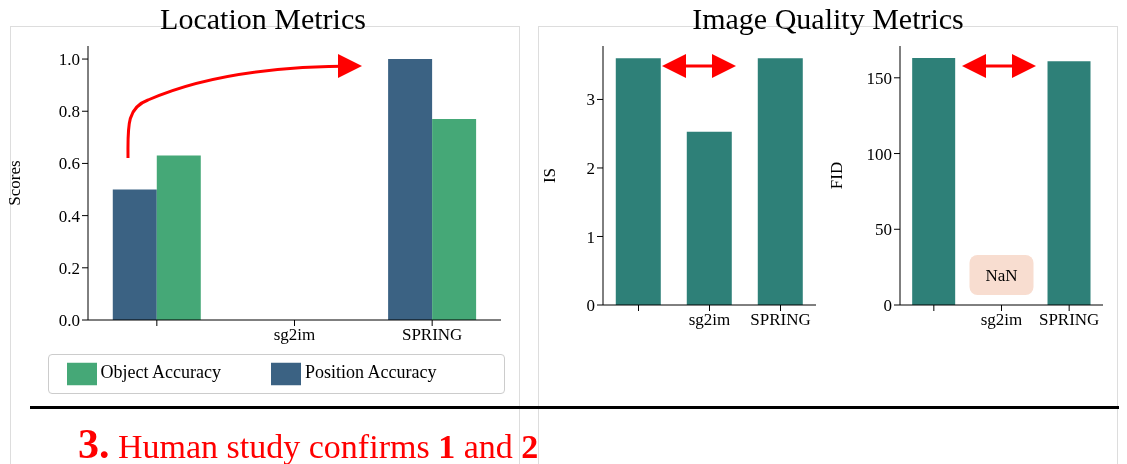 The image size is (1127, 464). What do you see at coordinates (15, 183) in the screenshot?
I see `y-axis-title: Scores` at bounding box center [15, 183].